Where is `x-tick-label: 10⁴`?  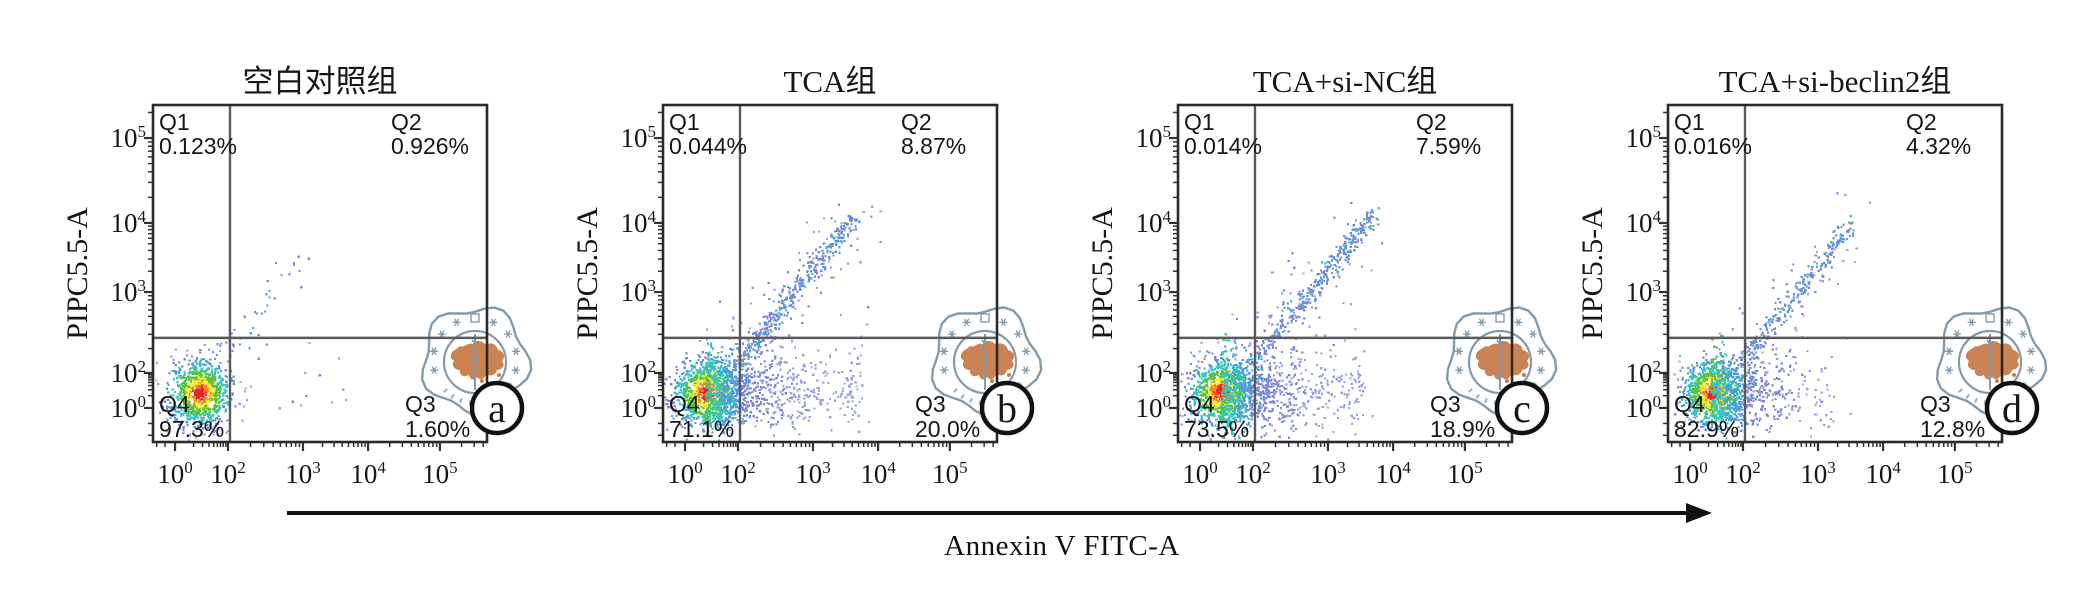
x-tick-label: 10⁴ is located at coordinates (1883, 473).